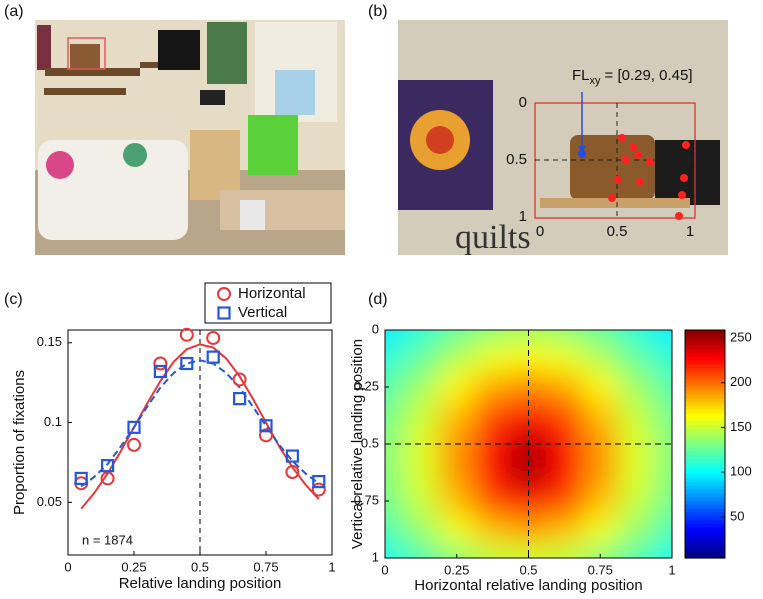 The width and height of the screenshot is (763, 599). Describe the element at coordinates (581, 75) in the screenshot. I see `annotation-main: FL` at that location.